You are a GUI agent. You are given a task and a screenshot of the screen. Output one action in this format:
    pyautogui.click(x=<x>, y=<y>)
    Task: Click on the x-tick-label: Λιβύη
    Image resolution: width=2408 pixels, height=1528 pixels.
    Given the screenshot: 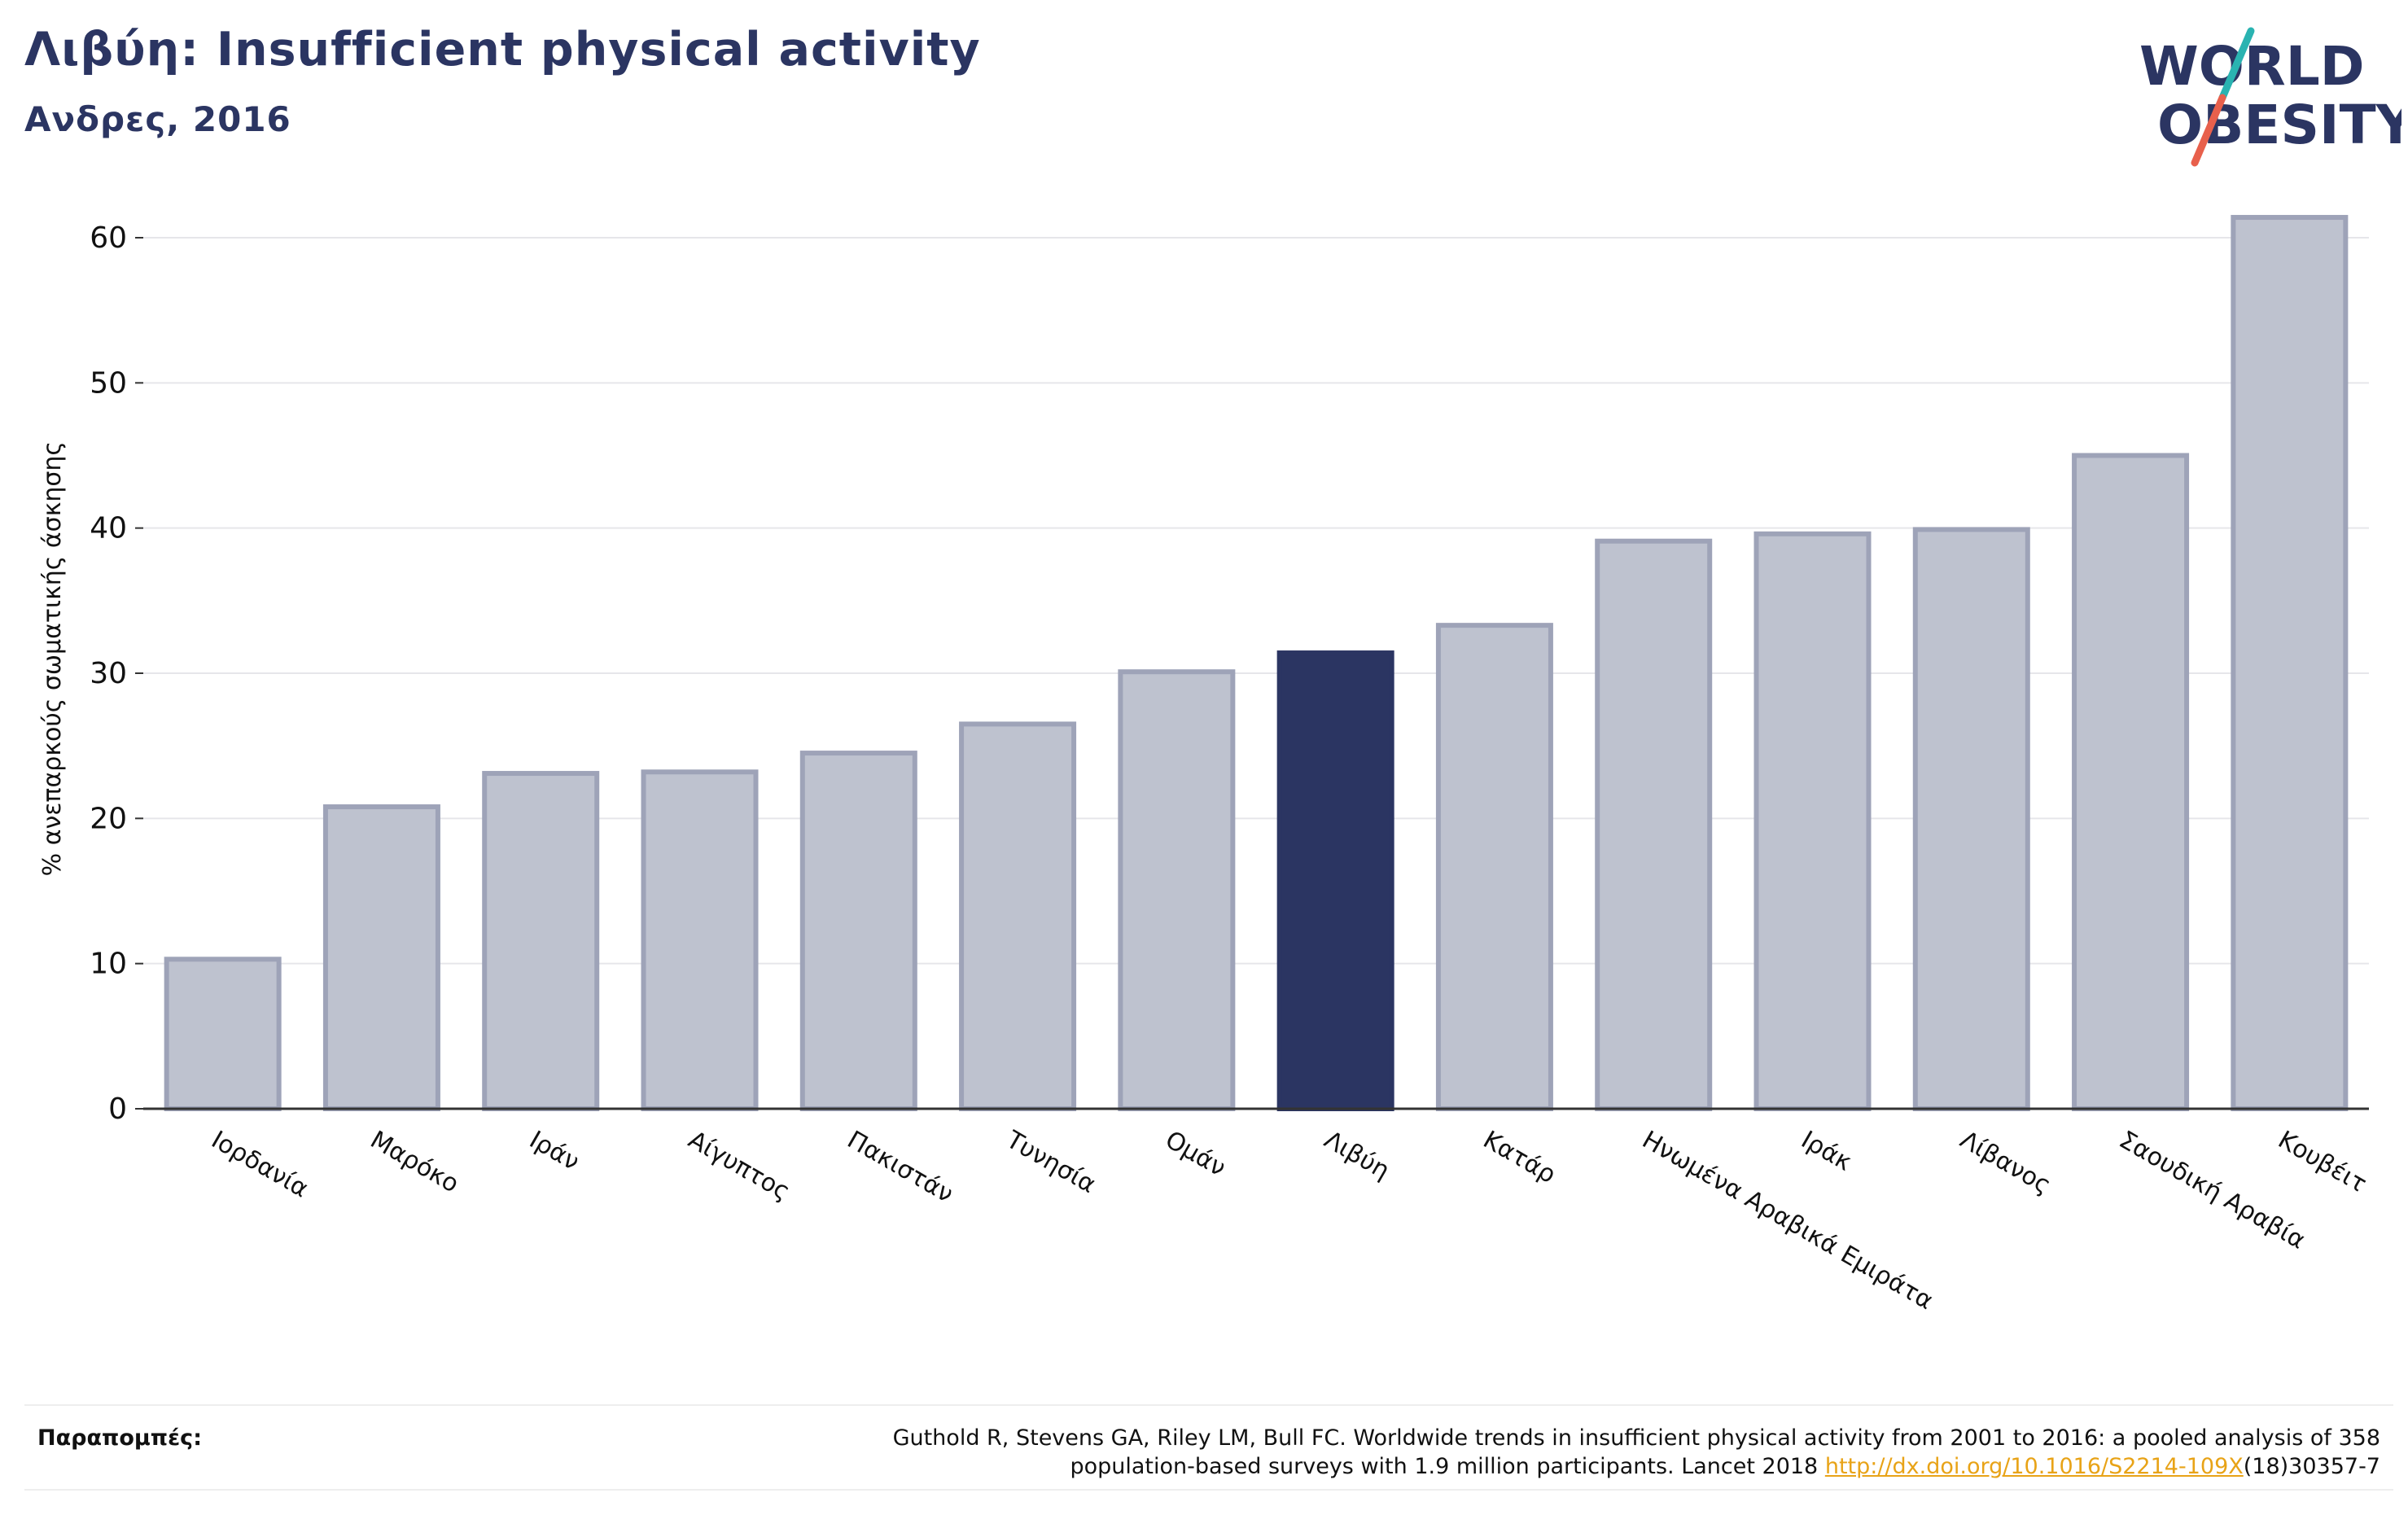 What is the action you would take?
    pyautogui.click(x=1357, y=1155)
    